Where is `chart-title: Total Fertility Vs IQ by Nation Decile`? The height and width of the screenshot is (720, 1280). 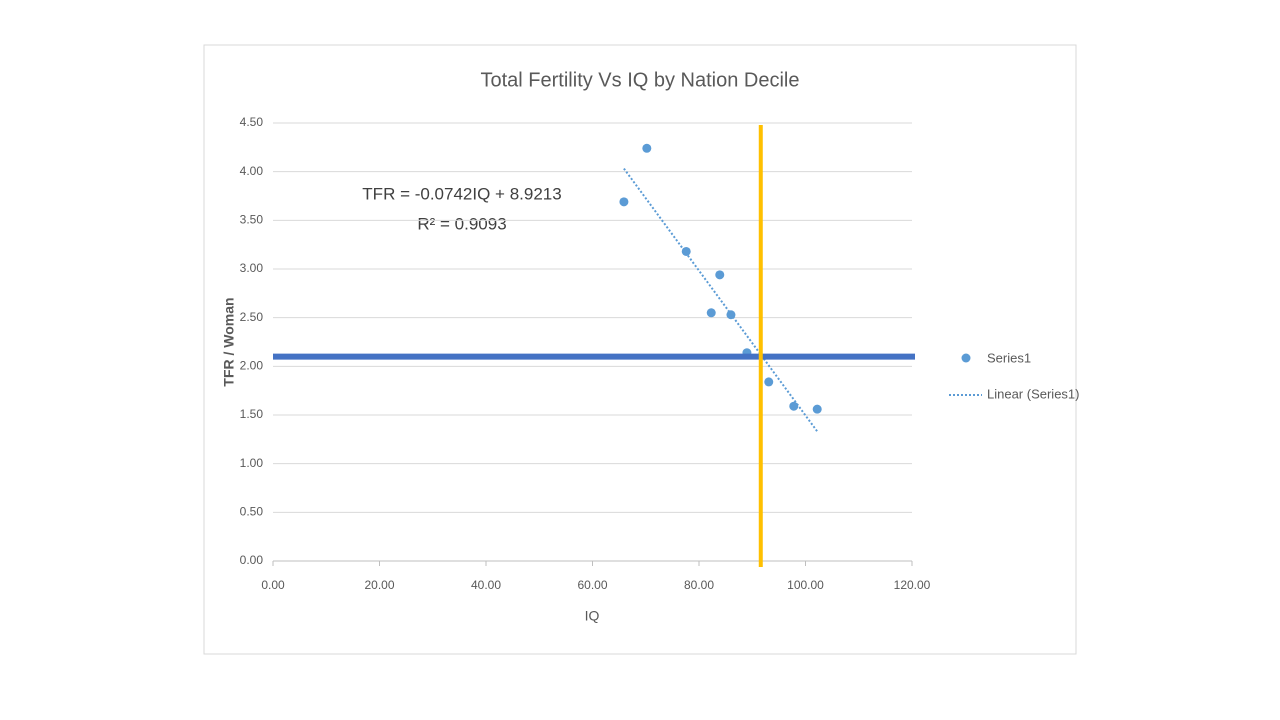 chart-title: Total Fertility Vs IQ by Nation Decile is located at coordinates (640, 80).